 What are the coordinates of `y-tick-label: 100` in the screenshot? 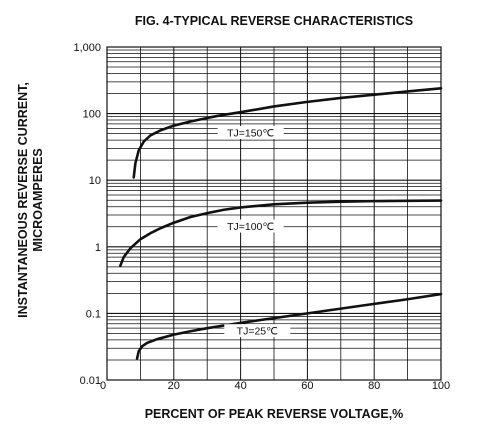 It's located at (92, 115).